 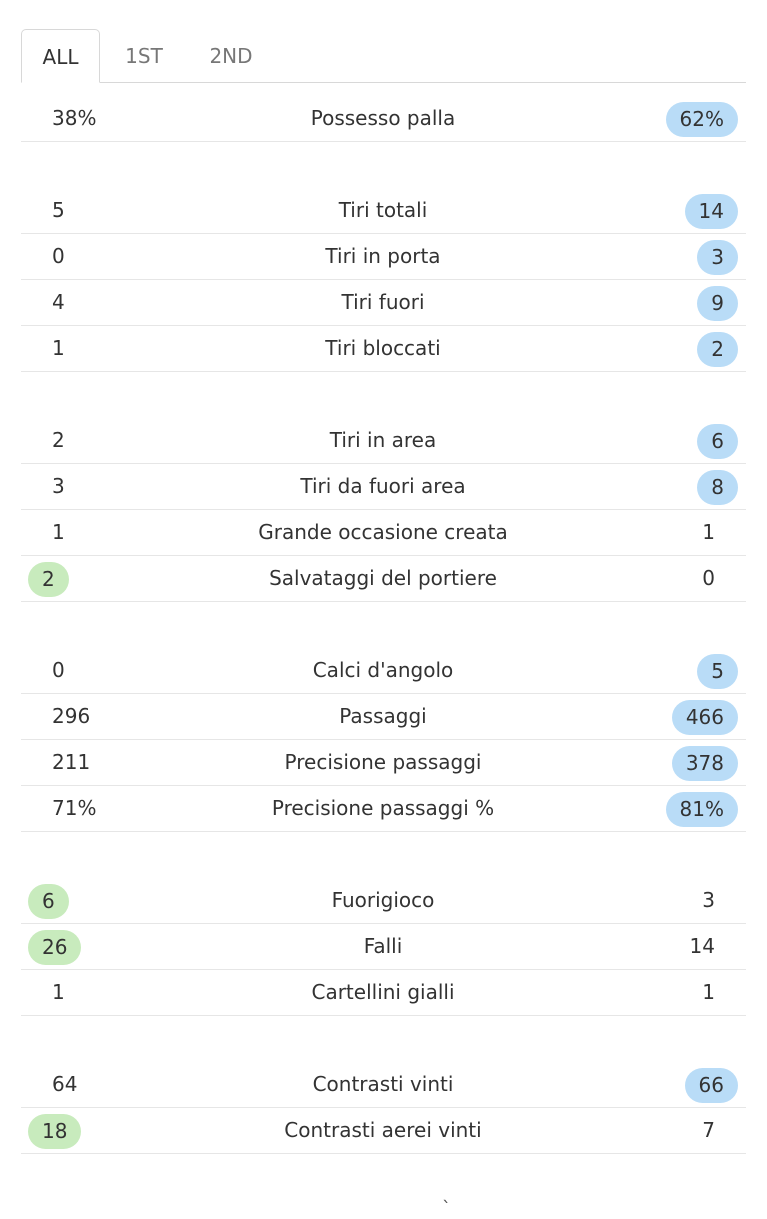 I want to click on home-value: 4, so click(x=58, y=302).